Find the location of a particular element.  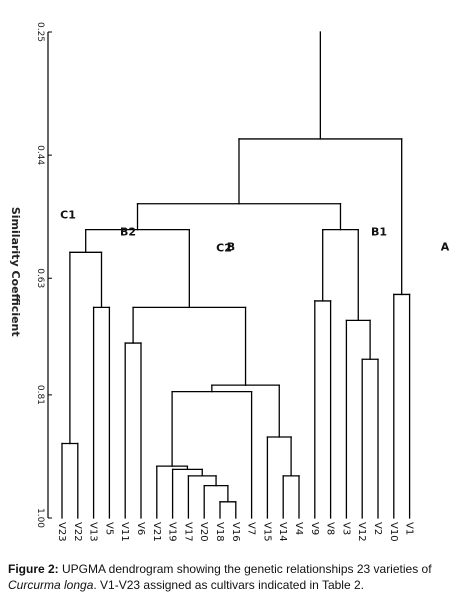

cluster-label-c1: C1 is located at coordinates (68, 215).